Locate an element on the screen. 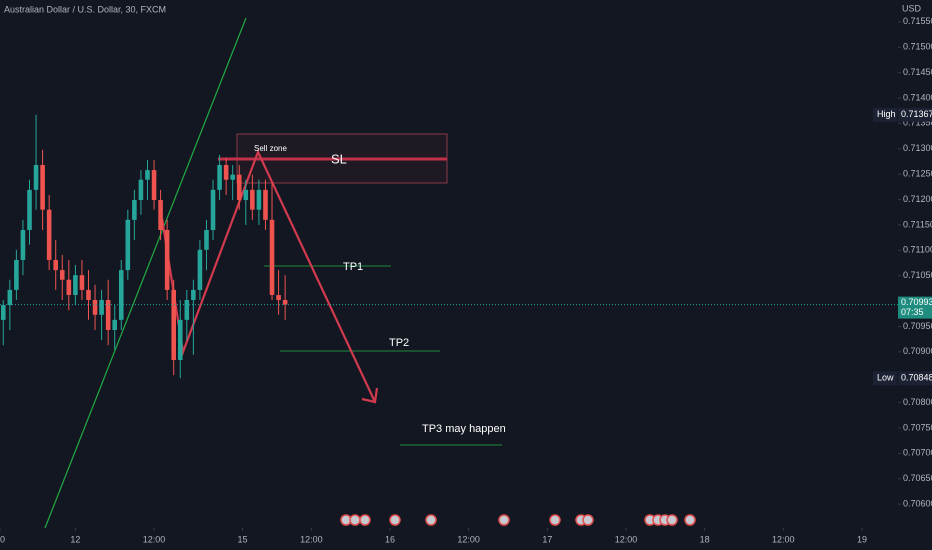  x-tick-label: 18 is located at coordinates (705, 539).